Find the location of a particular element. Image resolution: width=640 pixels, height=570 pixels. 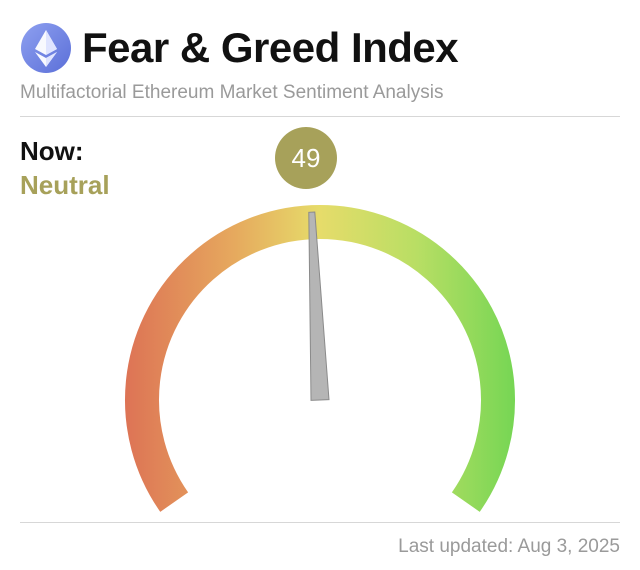

page-title: Fear & Greed Index is located at coordinates (270, 47).